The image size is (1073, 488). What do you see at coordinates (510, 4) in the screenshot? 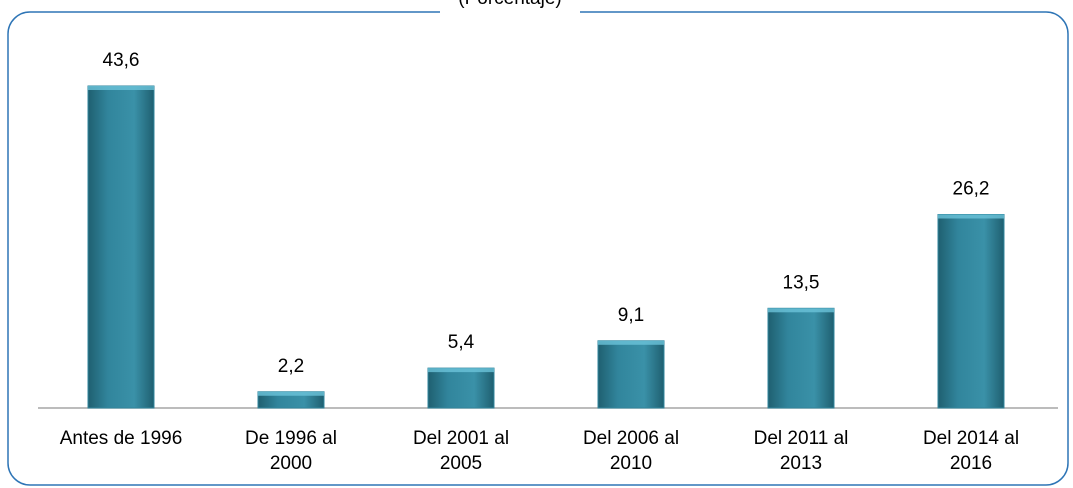
I see `chart-title: (Porcentaje)` at bounding box center [510, 4].